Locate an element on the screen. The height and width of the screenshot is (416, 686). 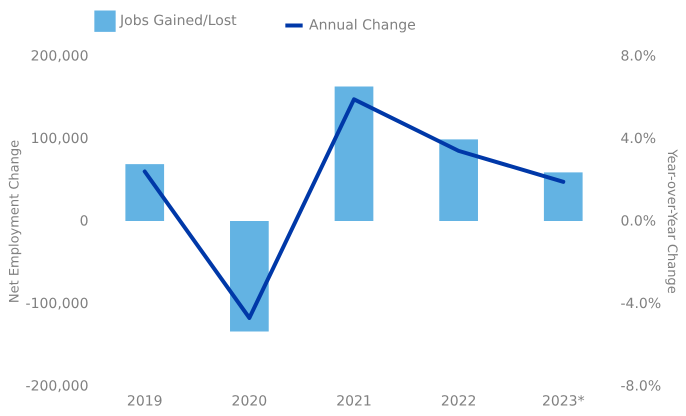
x-tick-label: 2022 is located at coordinates (458, 402).